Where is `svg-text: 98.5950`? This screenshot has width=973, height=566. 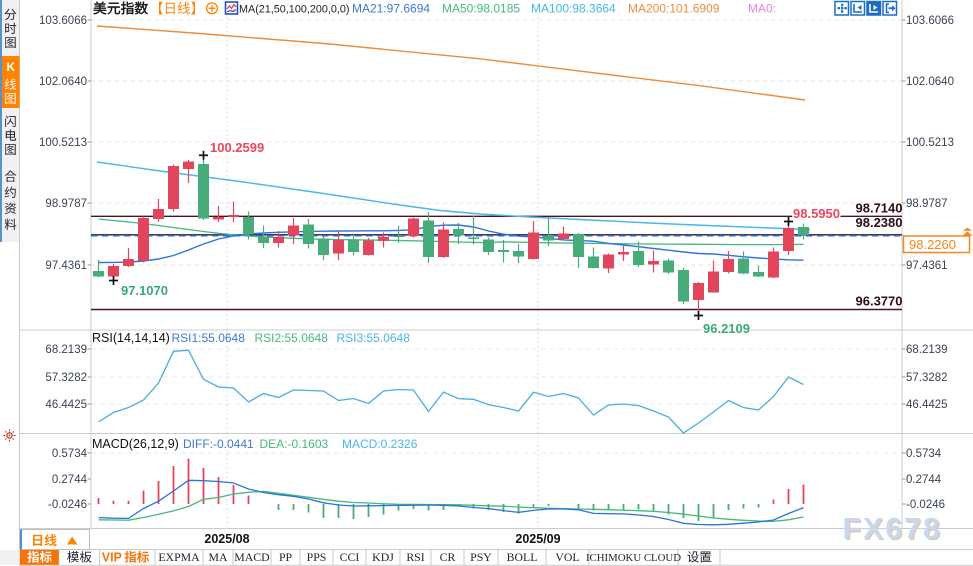 svg-text: 98.5950 is located at coordinates (816, 213).